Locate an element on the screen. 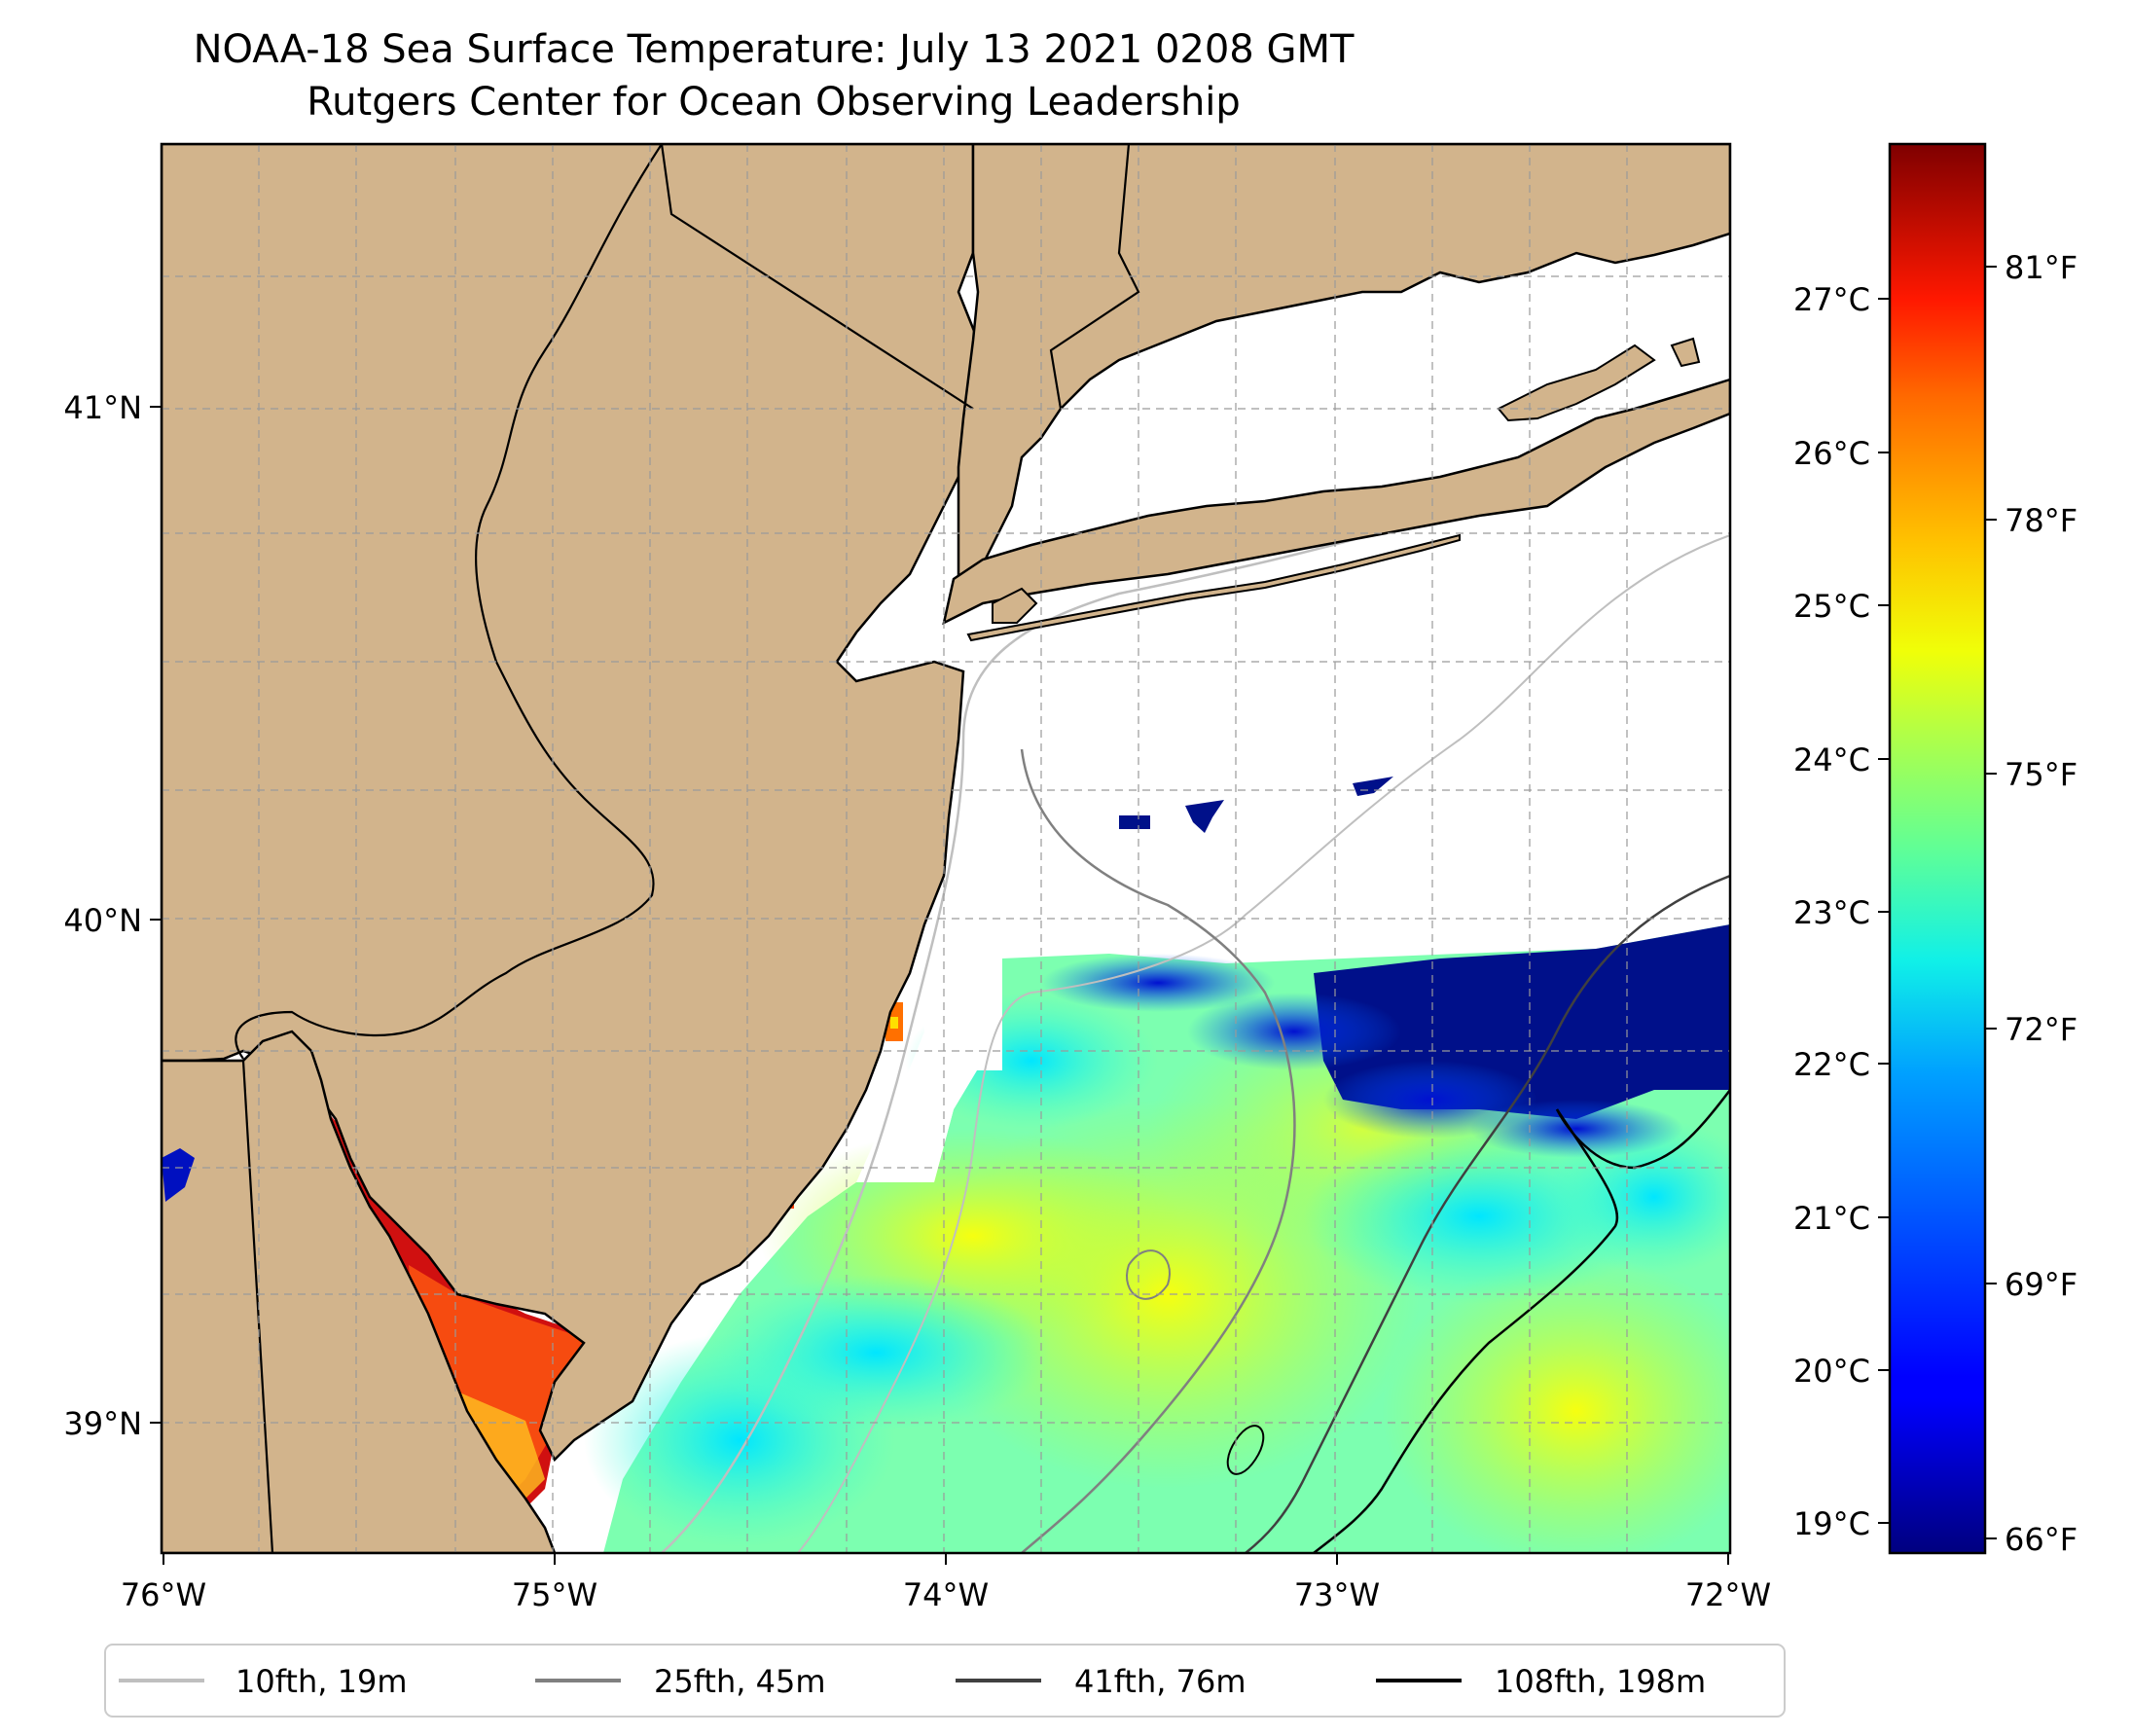  legend-label-41fth: 41fth, 76m is located at coordinates (1160, 1682).